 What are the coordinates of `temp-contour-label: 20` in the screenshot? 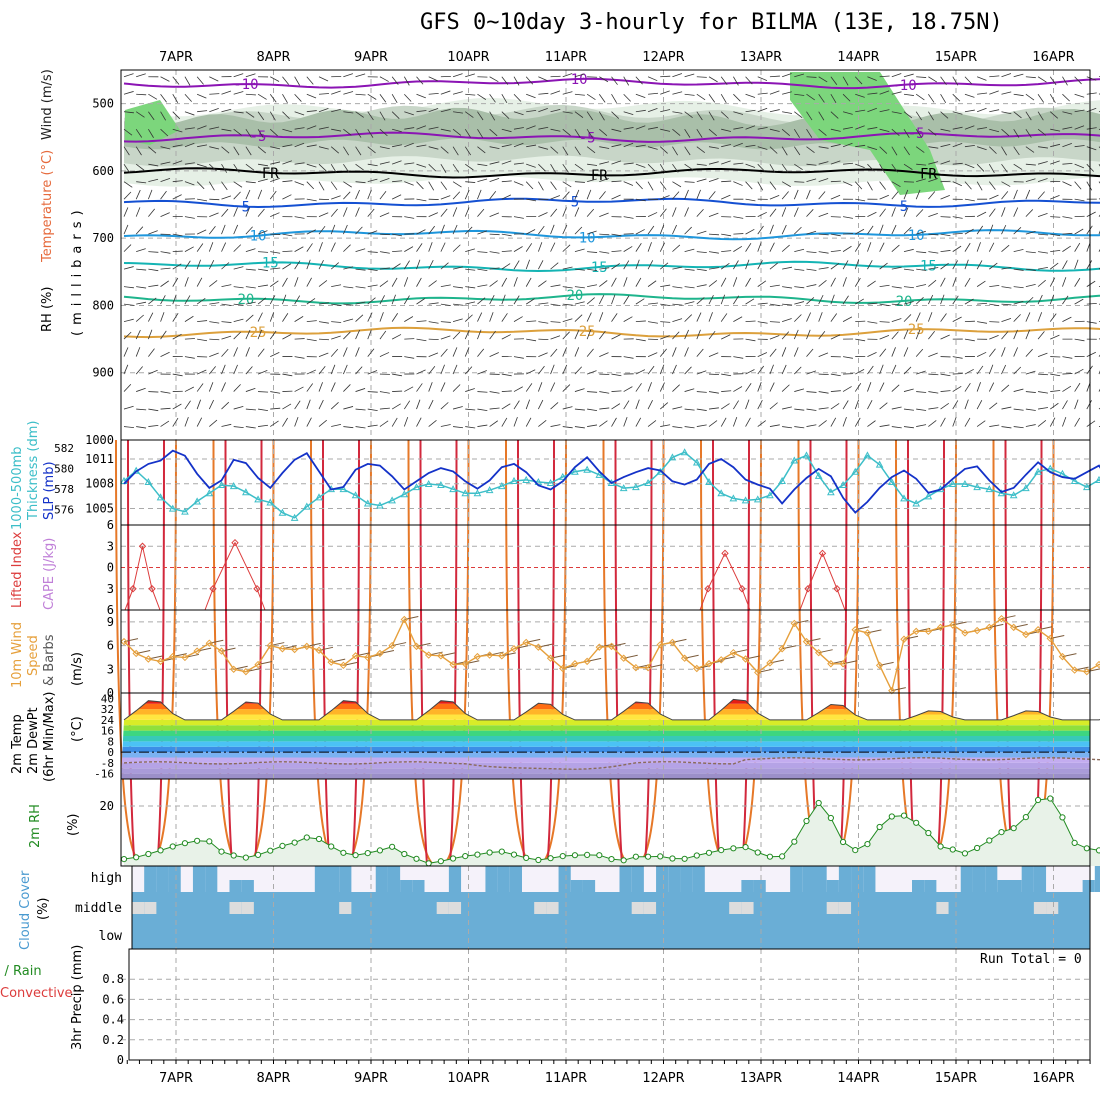 It's located at (575, 296).